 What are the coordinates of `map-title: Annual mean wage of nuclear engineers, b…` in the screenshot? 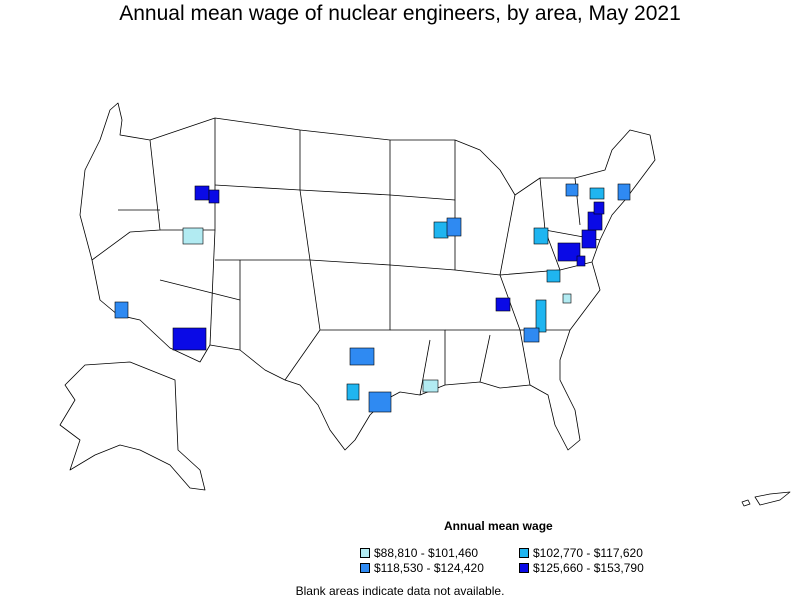 It's located at (400, 13).